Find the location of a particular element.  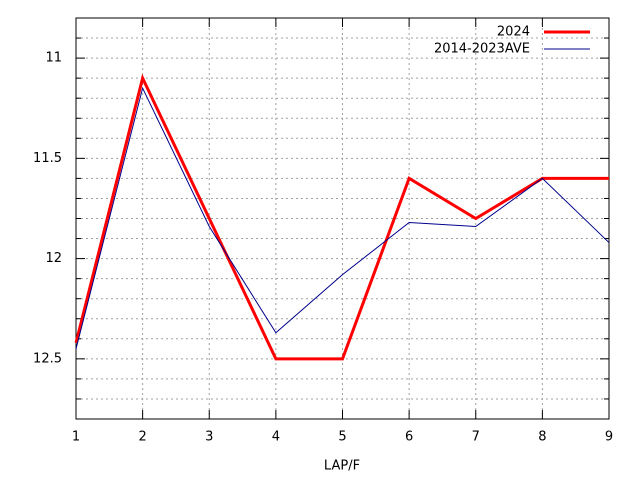

x-tick-label: 2 is located at coordinates (142, 437).